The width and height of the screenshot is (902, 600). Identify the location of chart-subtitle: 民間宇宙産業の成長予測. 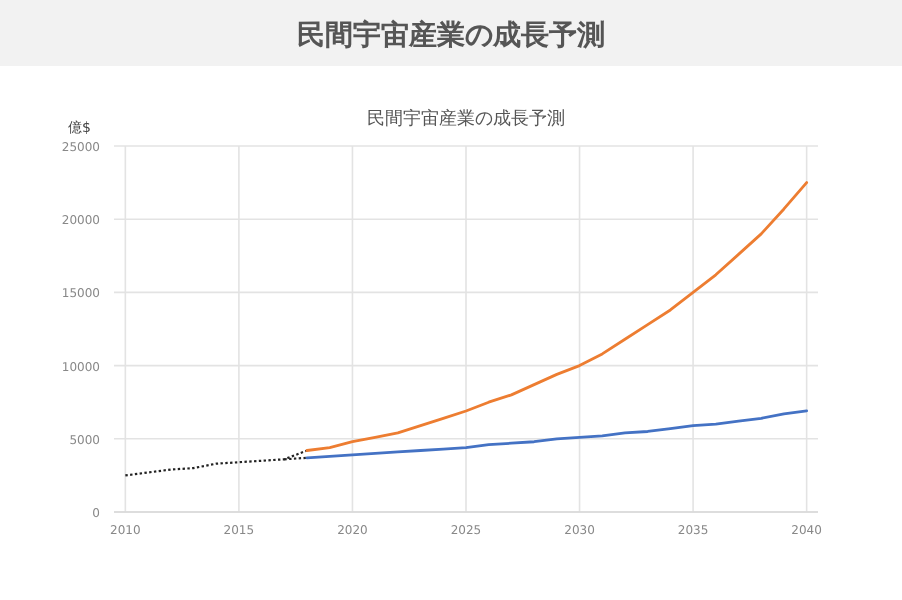
(466, 119).